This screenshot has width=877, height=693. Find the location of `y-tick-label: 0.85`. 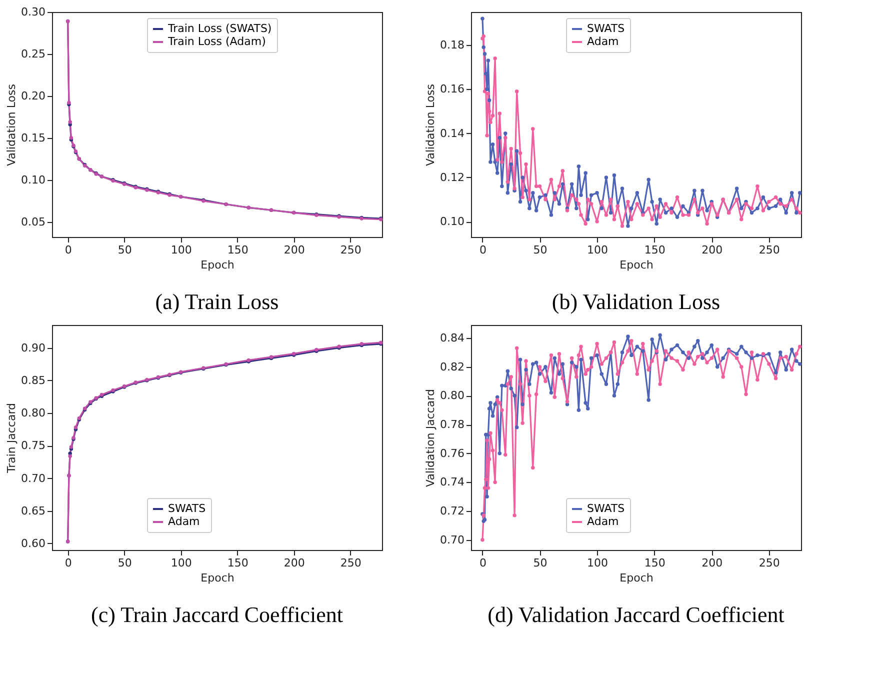

y-tick-label: 0.85 is located at coordinates (33, 380).